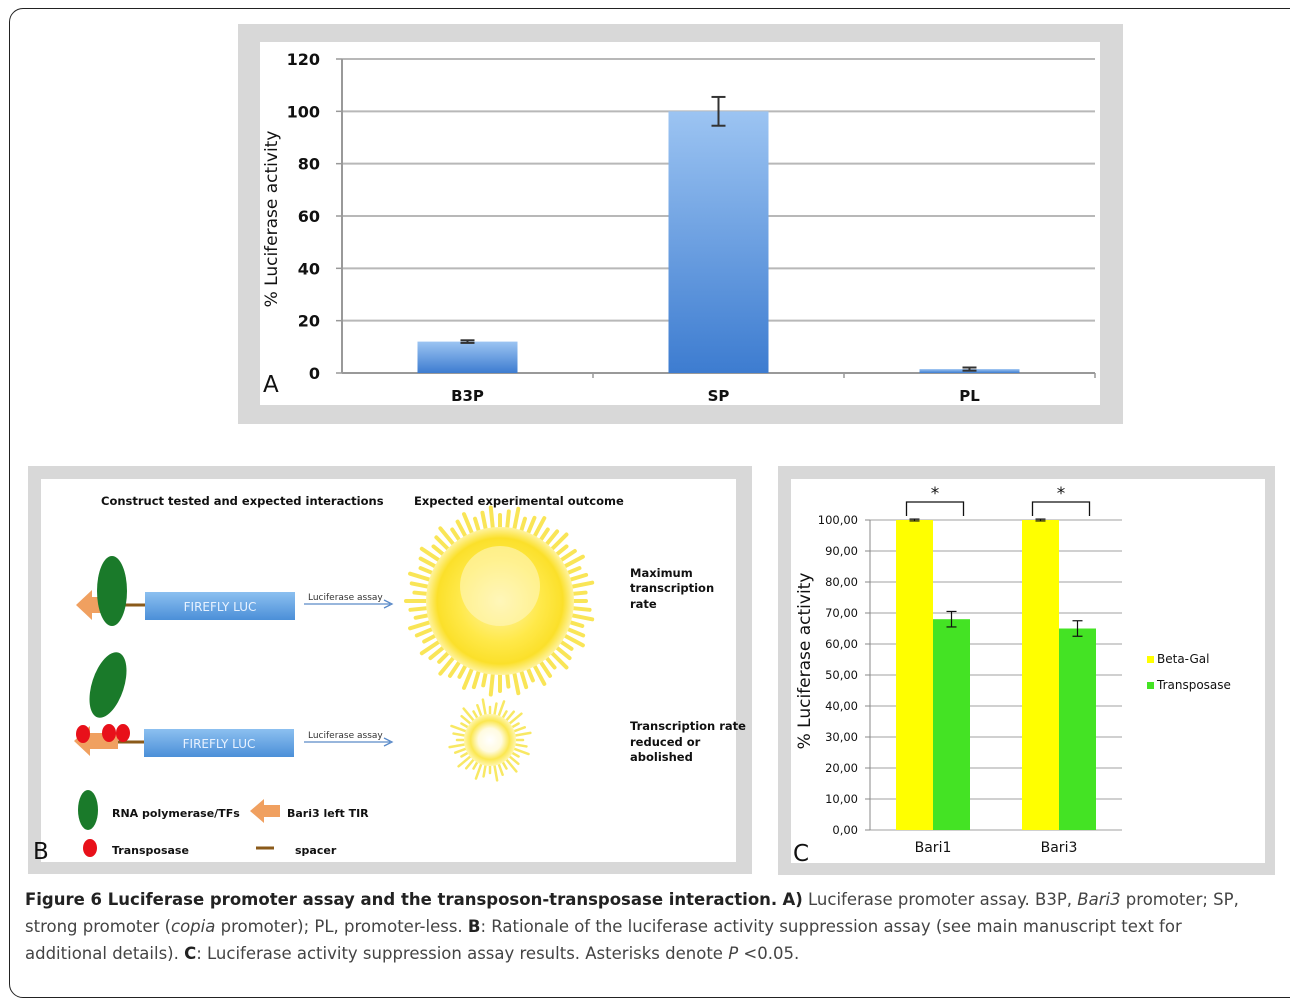 The image size is (1290, 998). What do you see at coordinates (309, 216) in the screenshot?
I see `y-tick-label: 60` at bounding box center [309, 216].